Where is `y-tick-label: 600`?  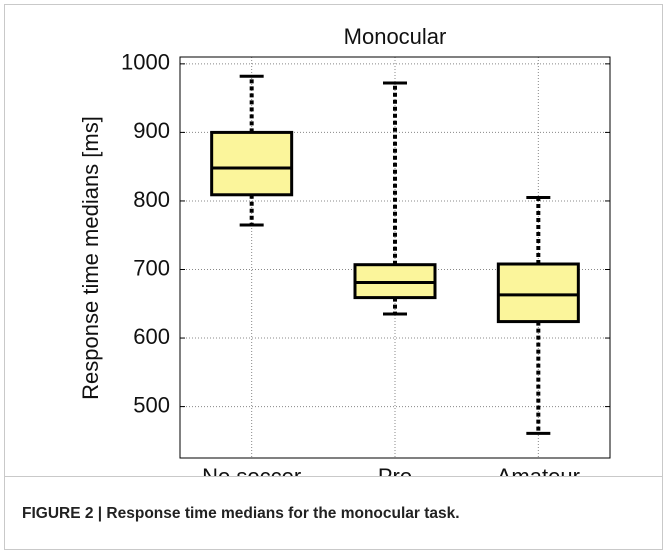
y-tick-label: 600 is located at coordinates (151, 336).